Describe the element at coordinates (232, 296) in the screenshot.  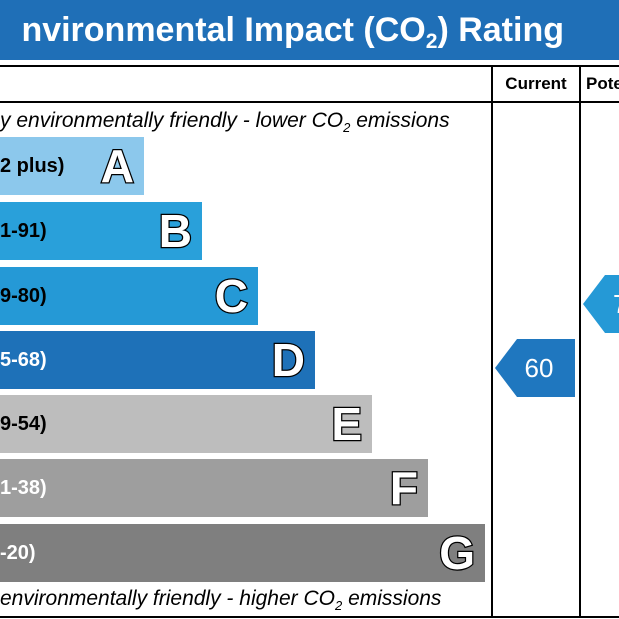
I see `rating-band-letter: C` at that location.